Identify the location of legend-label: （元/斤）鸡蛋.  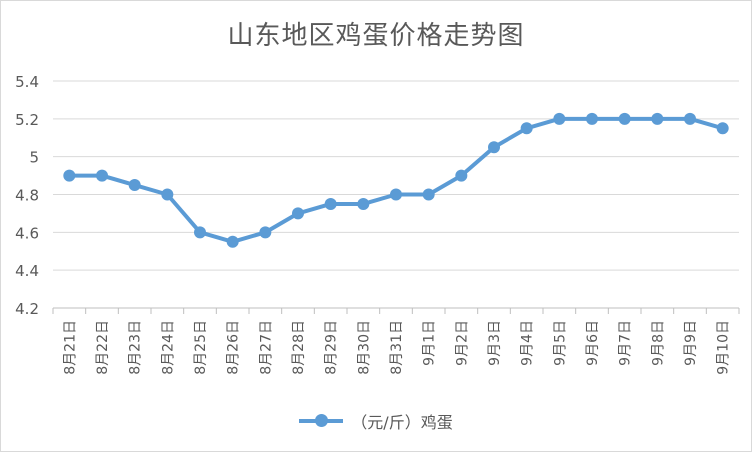
(402, 422).